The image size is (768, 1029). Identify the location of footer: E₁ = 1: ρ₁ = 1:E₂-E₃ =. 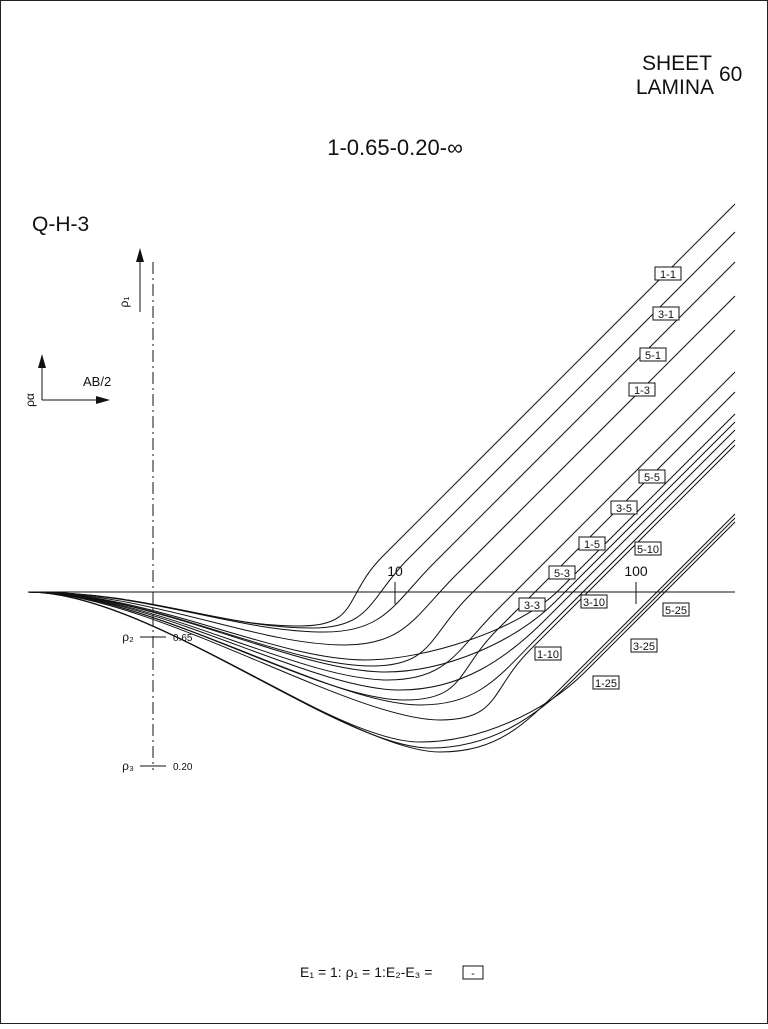
(366, 972).